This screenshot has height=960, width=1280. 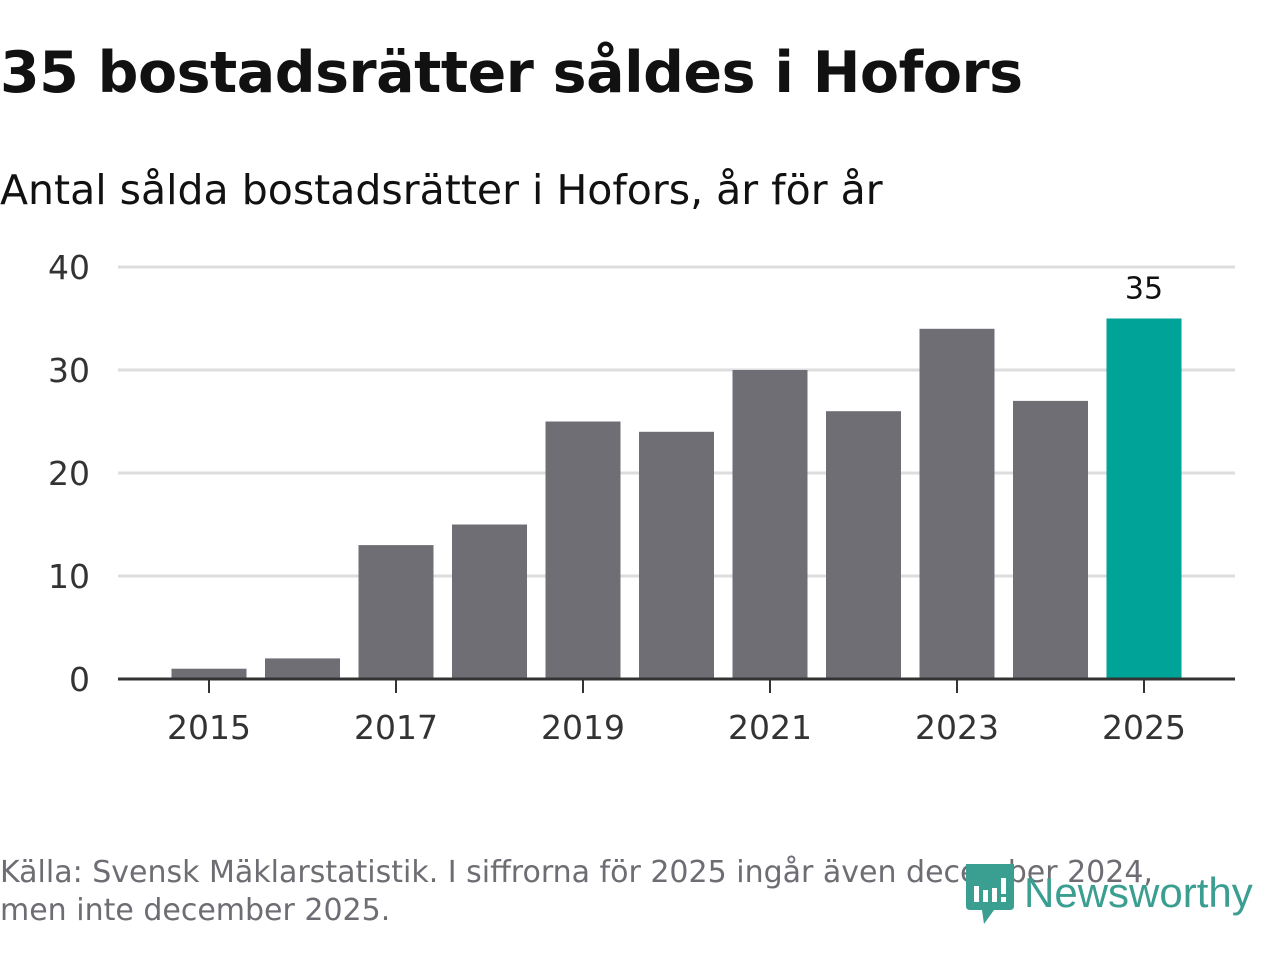 What do you see at coordinates (990, 894) in the screenshot?
I see `logo-icon` at bounding box center [990, 894].